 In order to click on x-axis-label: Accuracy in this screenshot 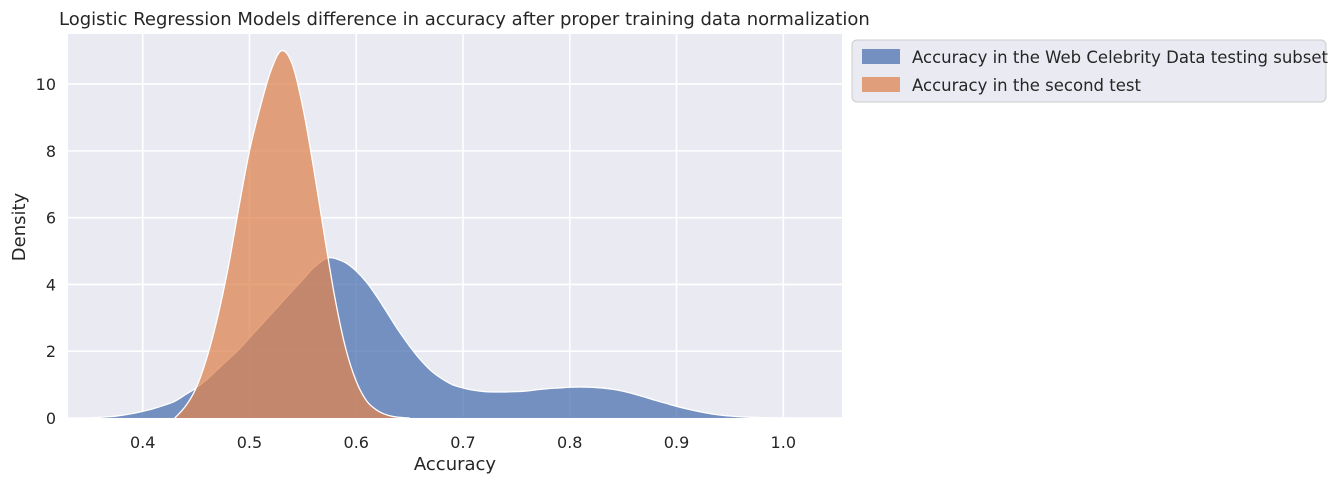, I will do `click(455, 464)`.